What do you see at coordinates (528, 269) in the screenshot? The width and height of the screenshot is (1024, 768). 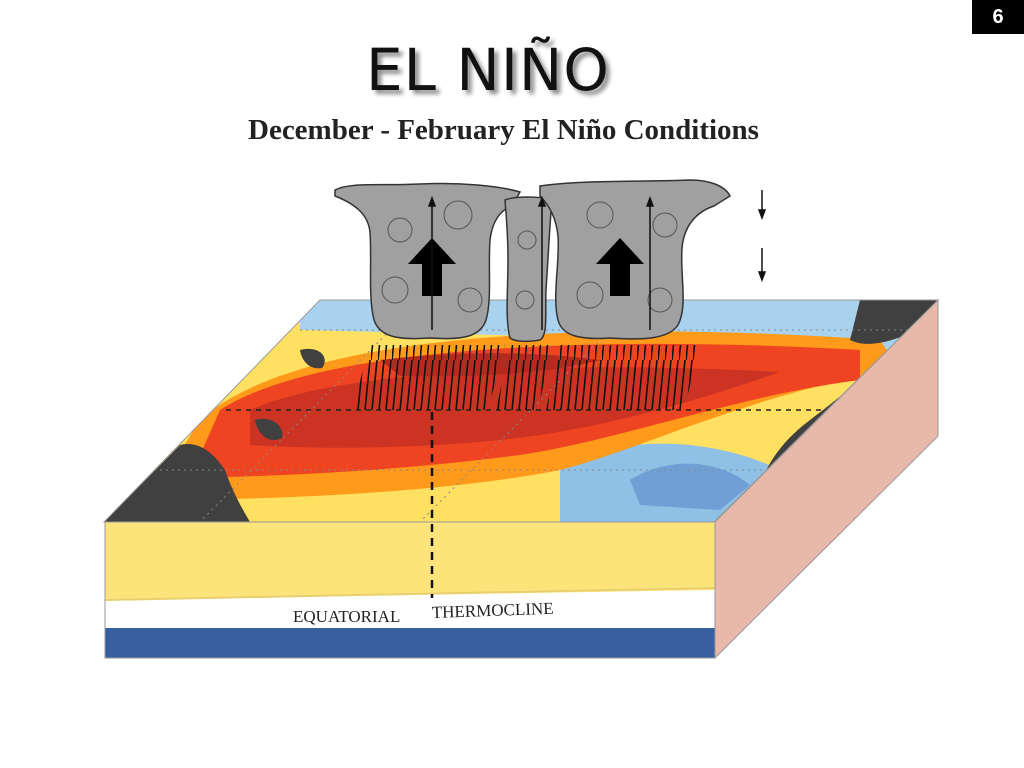 I see `cloud-tower-center` at bounding box center [528, 269].